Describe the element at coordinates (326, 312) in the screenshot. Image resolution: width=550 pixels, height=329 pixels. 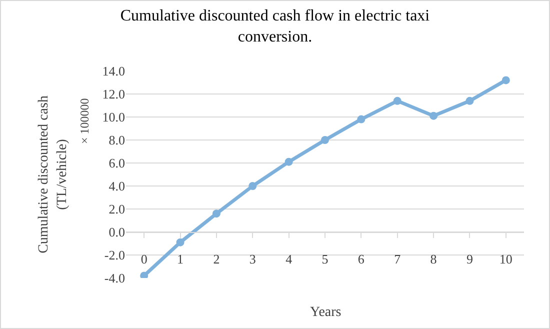
I see `x-axis-title: Years` at that location.